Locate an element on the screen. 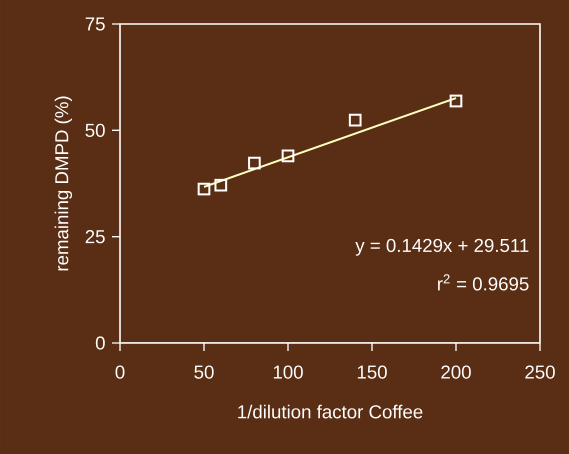 The width and height of the screenshot is (569, 454). annotation: y = 0.1429x + 29.511 is located at coordinates (441, 247).